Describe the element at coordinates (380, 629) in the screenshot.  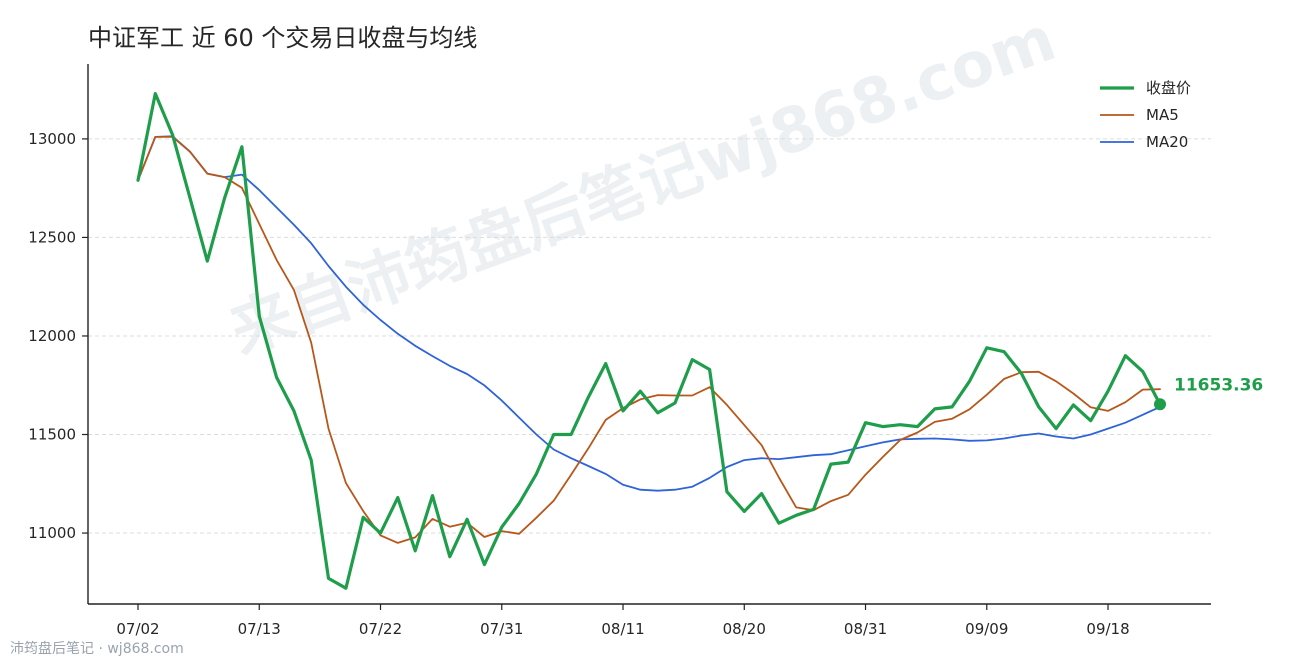
I see `x-tick-label: 07/22` at that location.